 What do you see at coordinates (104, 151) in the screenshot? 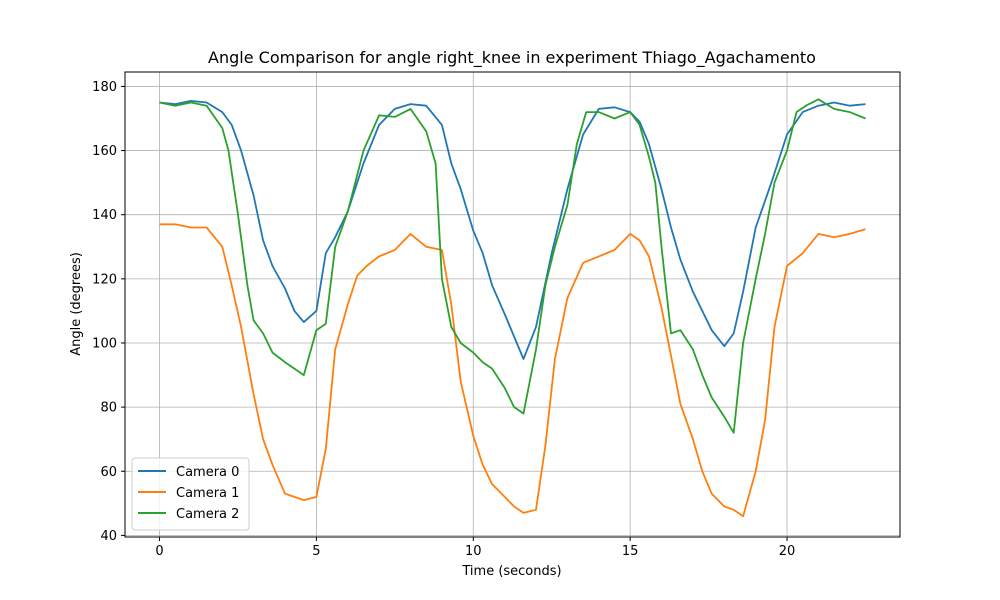
I see `y-tick-label: 160` at bounding box center [104, 151].